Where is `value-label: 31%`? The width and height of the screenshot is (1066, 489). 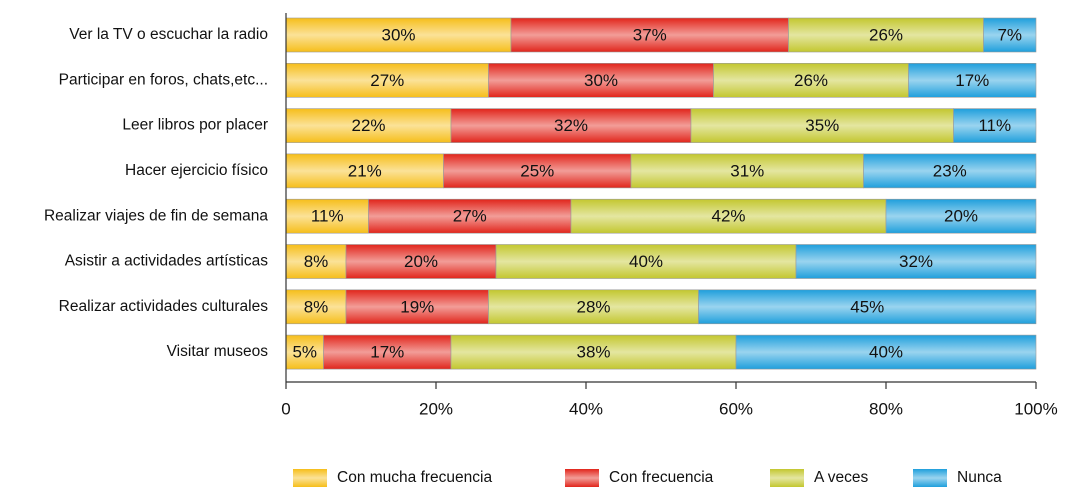
value-label: 31% is located at coordinates (747, 170).